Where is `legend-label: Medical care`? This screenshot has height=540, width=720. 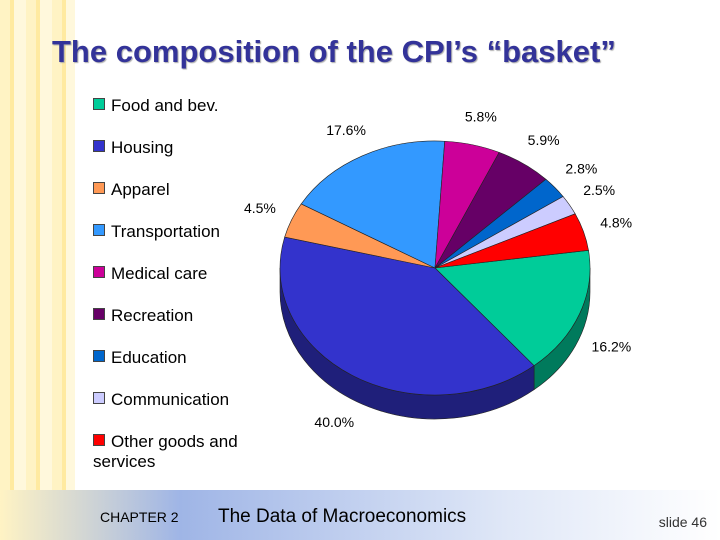 legend-label: Medical care is located at coordinates (159, 273).